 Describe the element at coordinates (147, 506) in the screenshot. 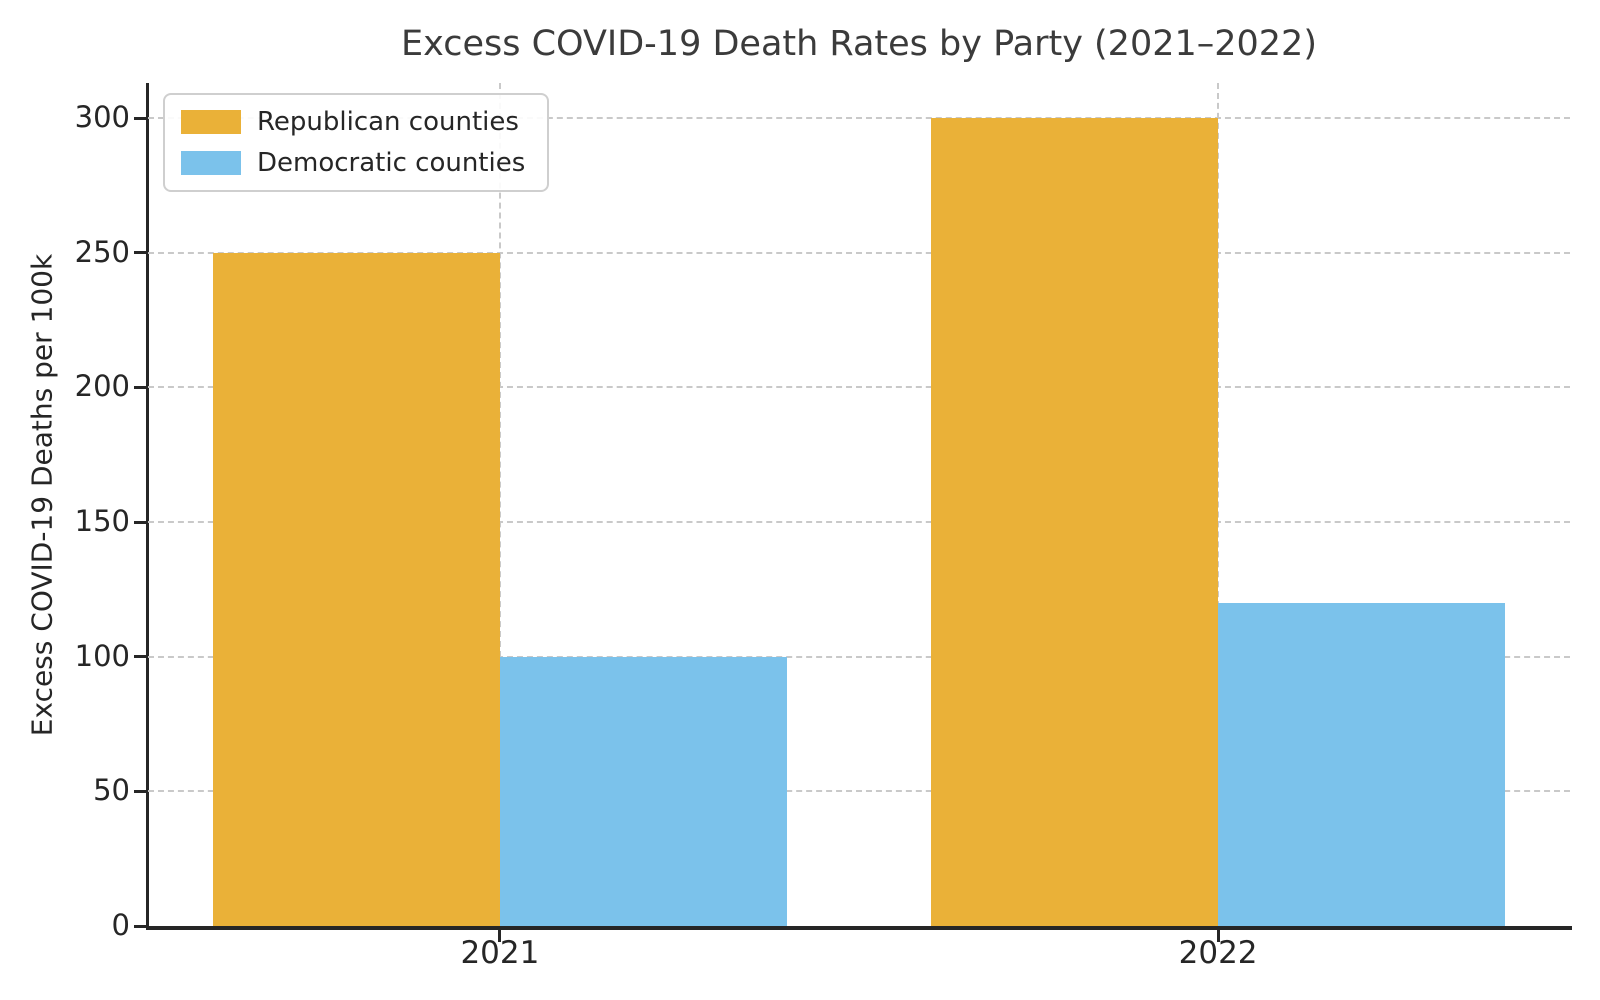

I see `y-axis-spine` at that location.